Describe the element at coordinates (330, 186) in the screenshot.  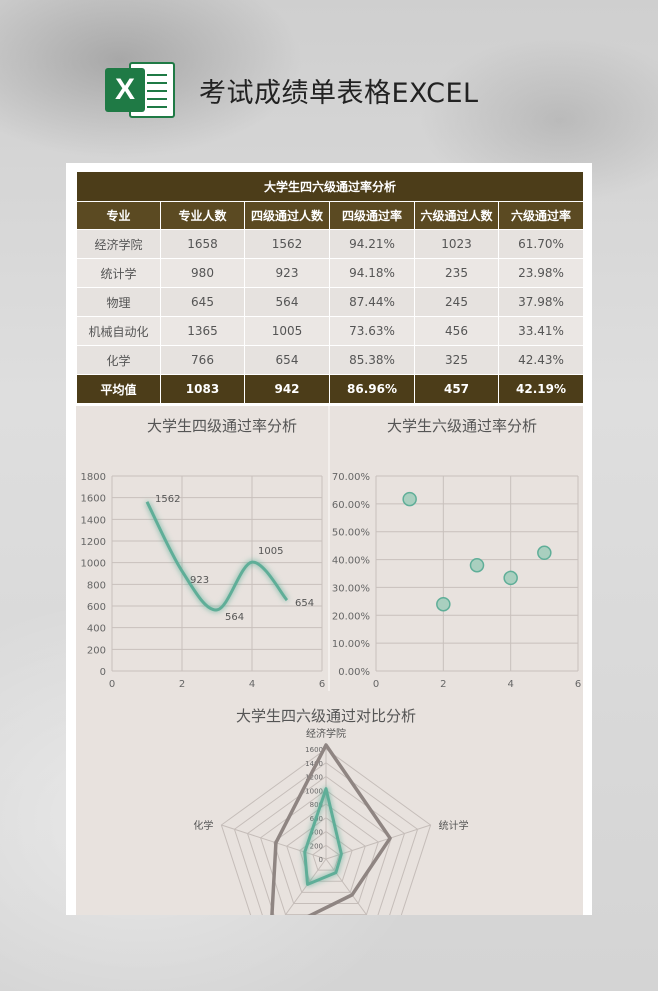
I see `table-title: 大学生四六级通过率分析` at that location.